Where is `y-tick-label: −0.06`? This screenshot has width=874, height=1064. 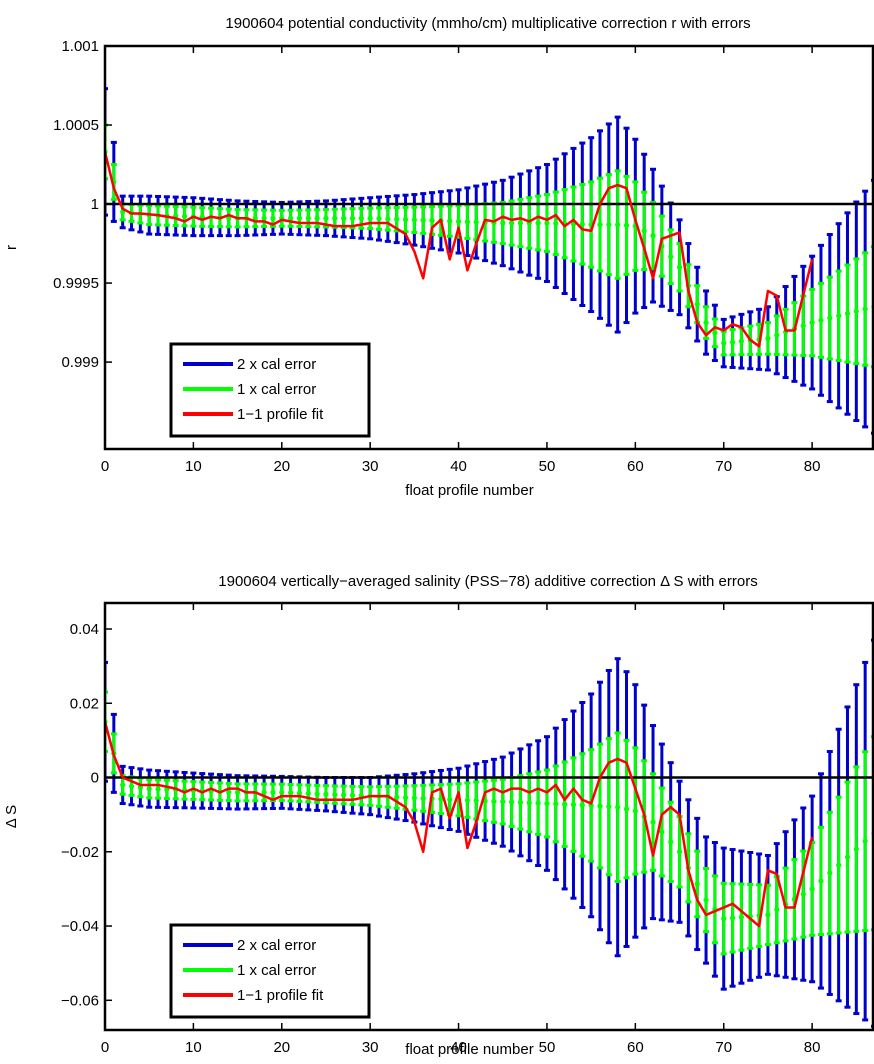 y-tick-label: −0.06 is located at coordinates (80, 1000).